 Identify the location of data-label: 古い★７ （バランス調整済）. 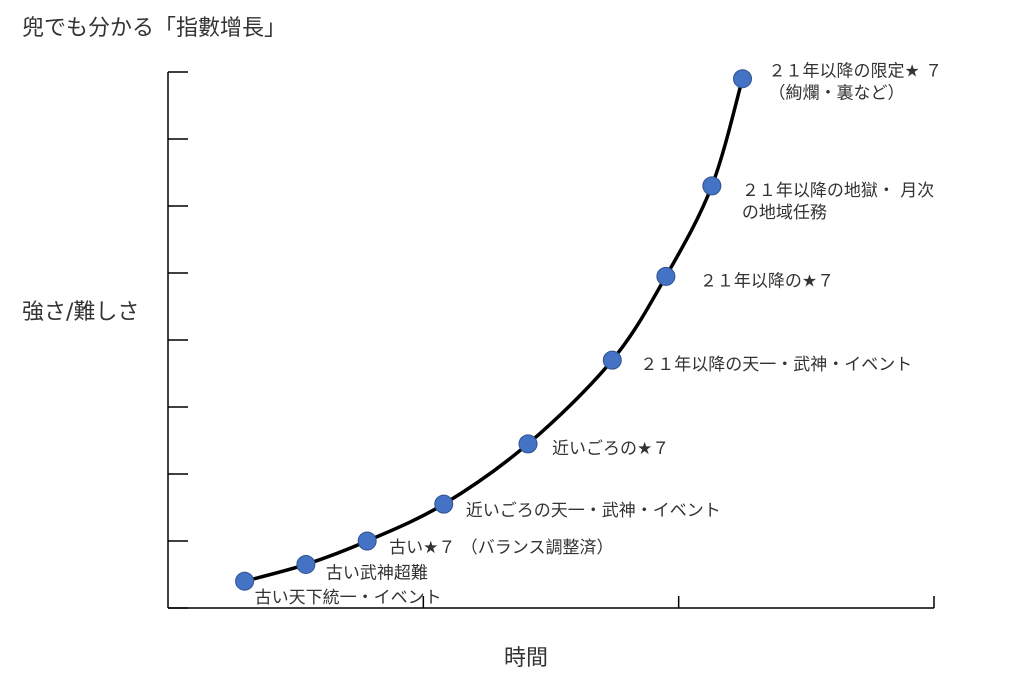
(501, 548).